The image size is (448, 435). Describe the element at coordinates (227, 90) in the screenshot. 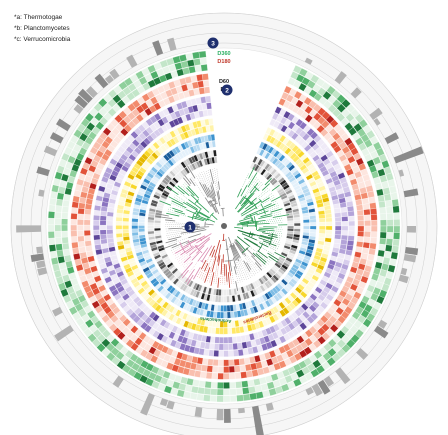

I see `callout-number-2: 2` at that location.